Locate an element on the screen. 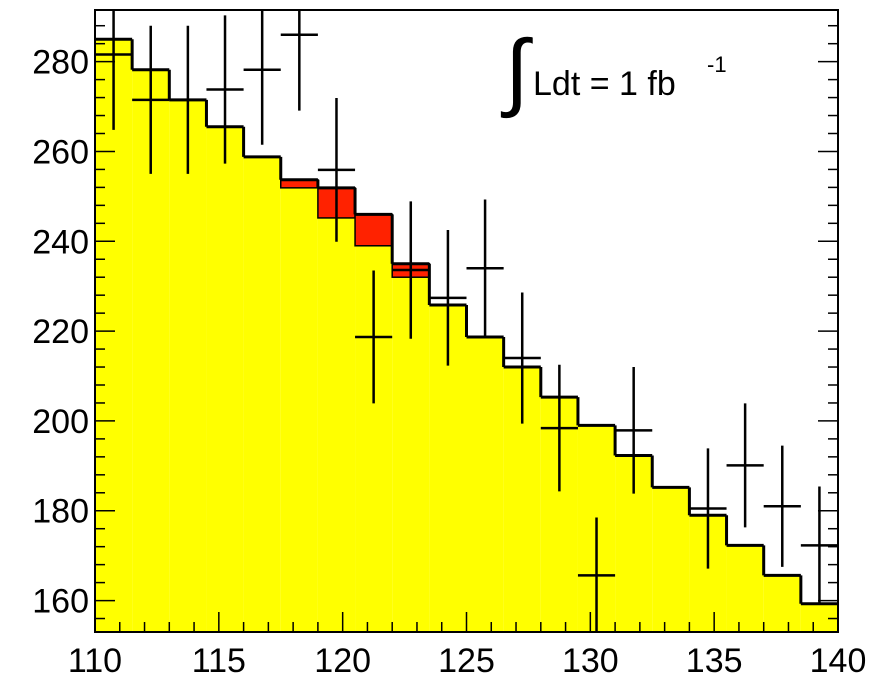  x-tick-label: 140 is located at coordinates (838, 660).